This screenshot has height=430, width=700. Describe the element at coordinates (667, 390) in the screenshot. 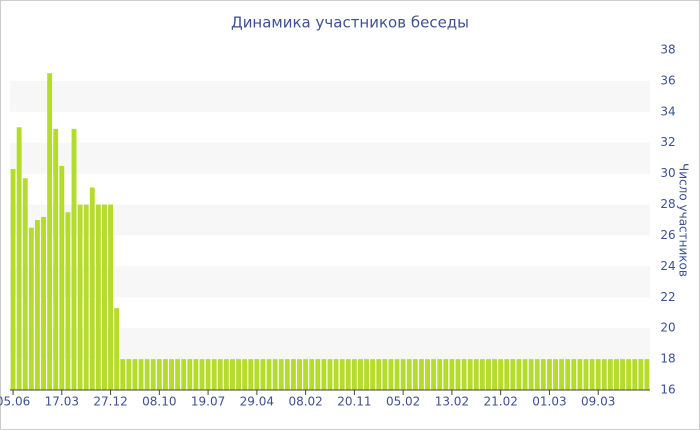

I see `y-tick-label: 16` at that location.